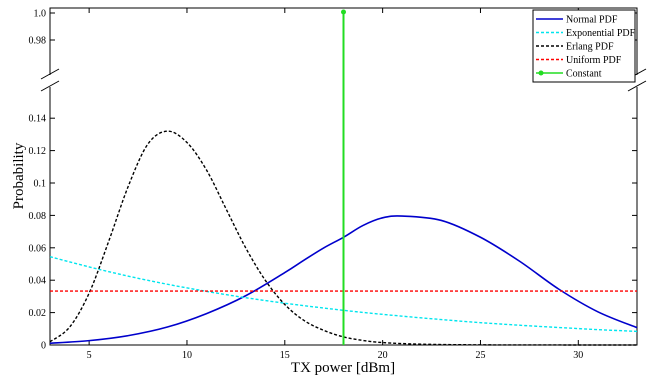  Describe the element at coordinates (590, 47) in the screenshot. I see `legend-label-erlang-pdf: Erlang PDF` at that location.